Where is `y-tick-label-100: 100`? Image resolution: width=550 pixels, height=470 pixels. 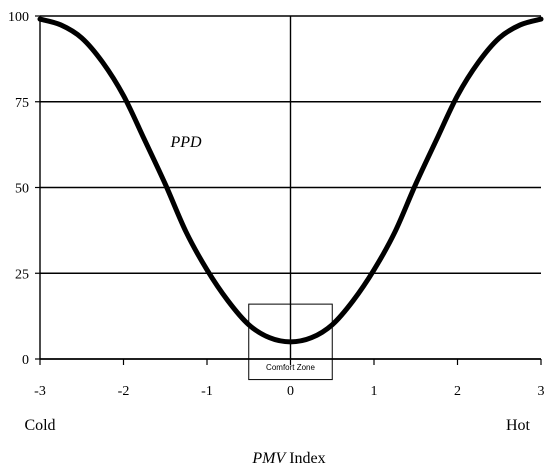
y-tick-label-100: 100 is located at coordinates (18, 17).